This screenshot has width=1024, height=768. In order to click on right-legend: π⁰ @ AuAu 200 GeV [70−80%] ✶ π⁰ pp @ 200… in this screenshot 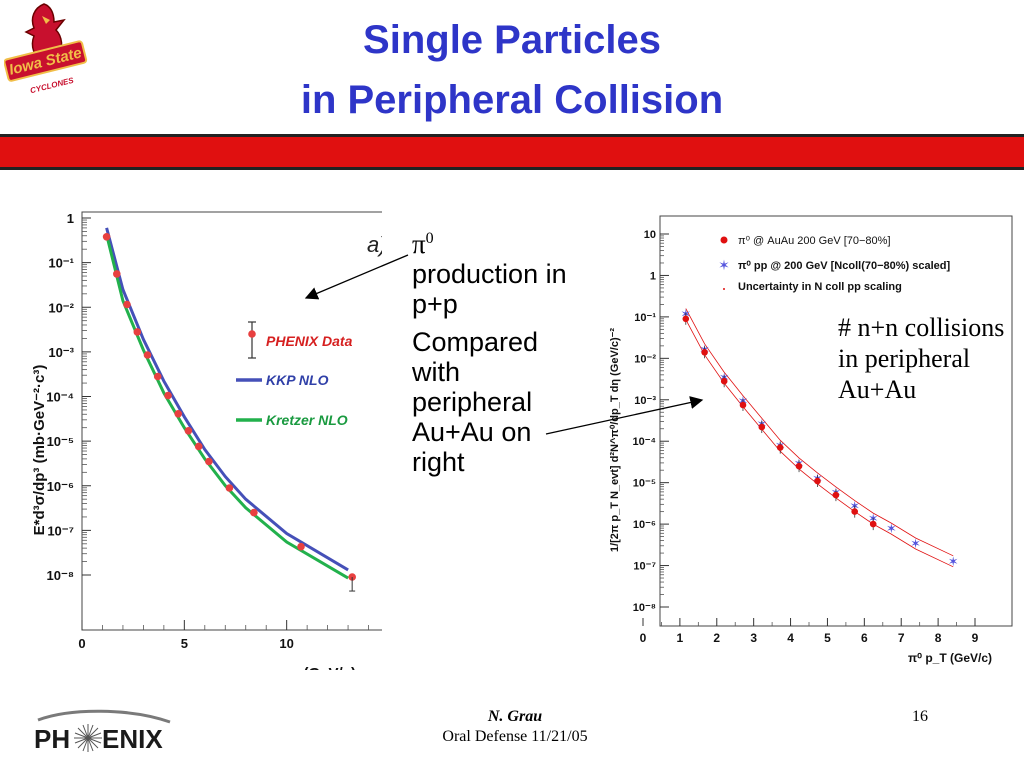, I will do `click(834, 264)`.